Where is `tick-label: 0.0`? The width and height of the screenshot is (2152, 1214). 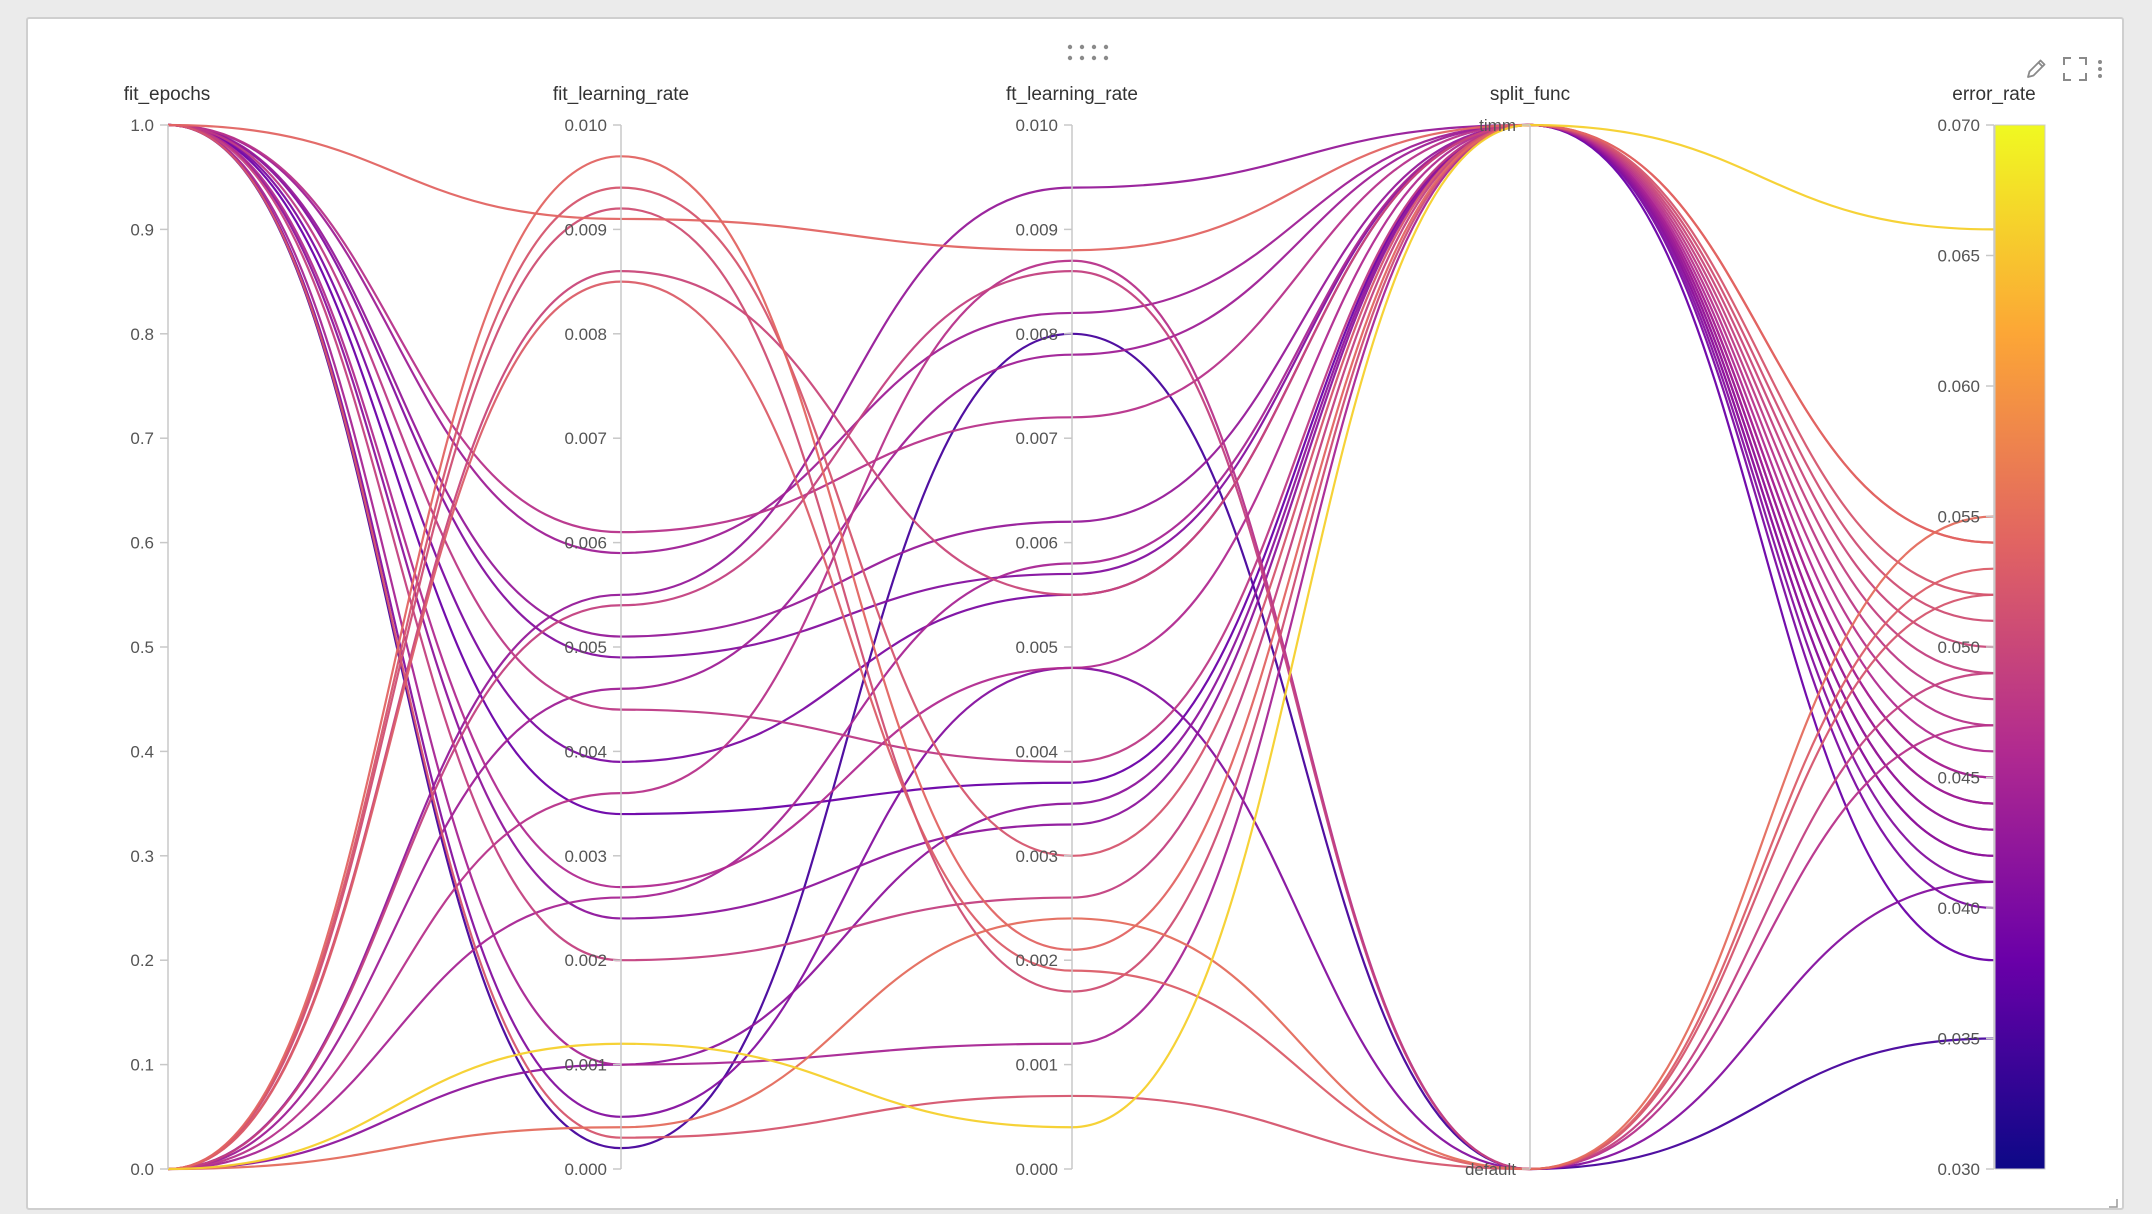 tick-label: 0.0 is located at coordinates (142, 1169).